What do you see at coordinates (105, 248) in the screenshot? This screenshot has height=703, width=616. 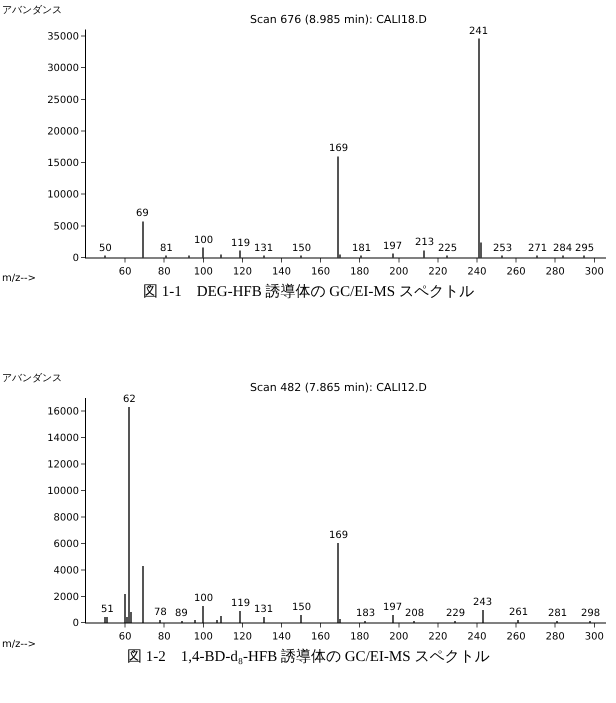 I see `annotation: 50` at bounding box center [105, 248].